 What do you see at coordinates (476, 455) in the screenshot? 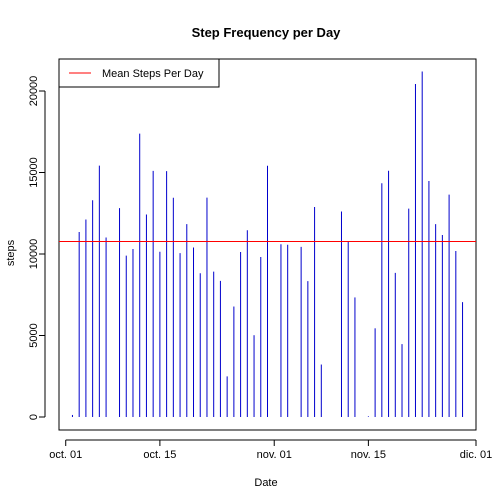
I see `x-tick-label-2012-12-01: dic. 01` at bounding box center [476, 455].